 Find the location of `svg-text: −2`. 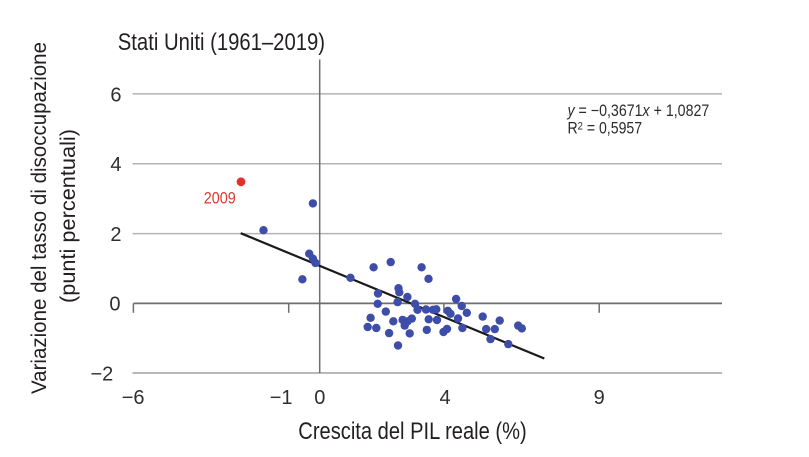

svg-text: −2 is located at coordinates (101, 375).